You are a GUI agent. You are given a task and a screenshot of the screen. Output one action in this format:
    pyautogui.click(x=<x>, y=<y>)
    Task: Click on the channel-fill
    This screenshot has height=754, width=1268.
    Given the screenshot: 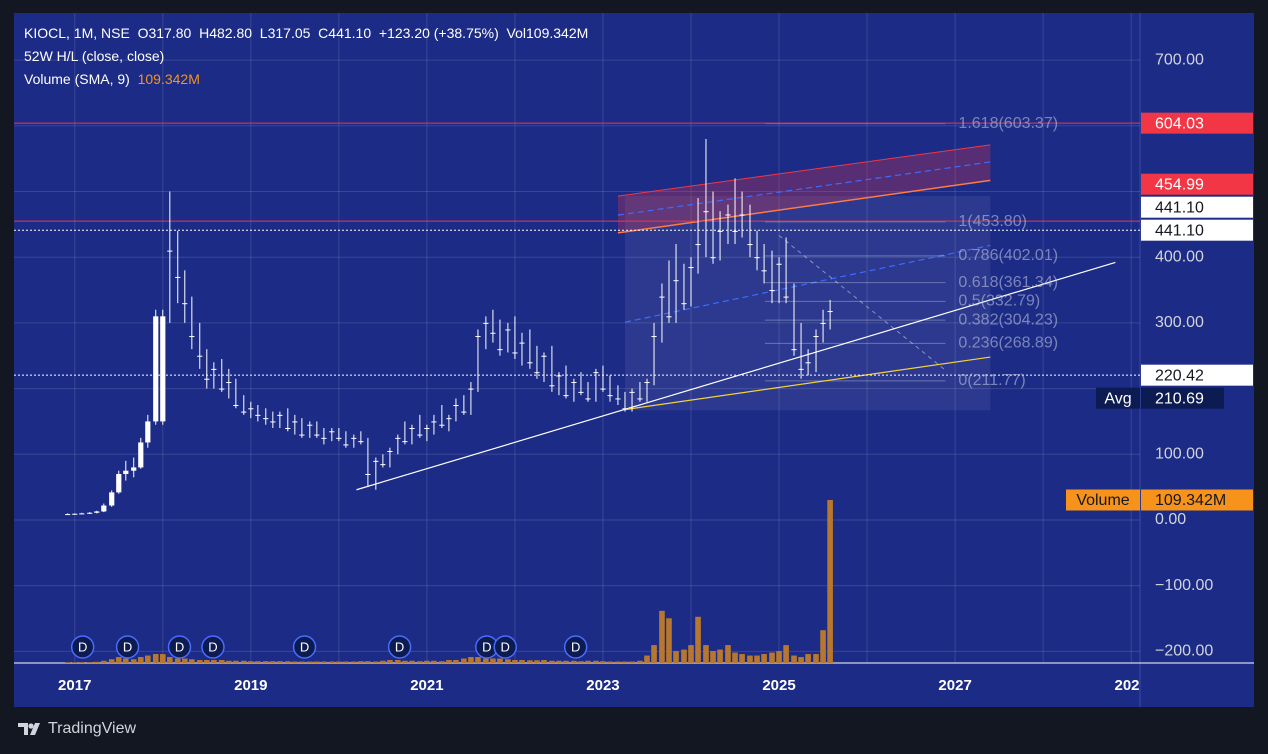 What is the action you would take?
    pyautogui.click(x=804, y=188)
    